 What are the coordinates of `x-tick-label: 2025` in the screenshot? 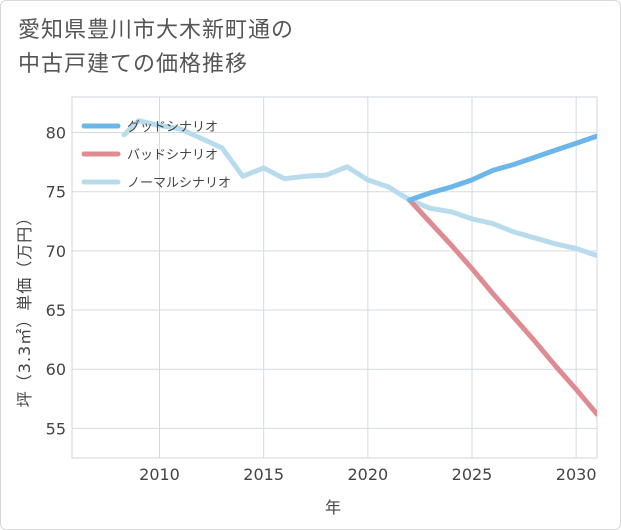 It's located at (472, 474).